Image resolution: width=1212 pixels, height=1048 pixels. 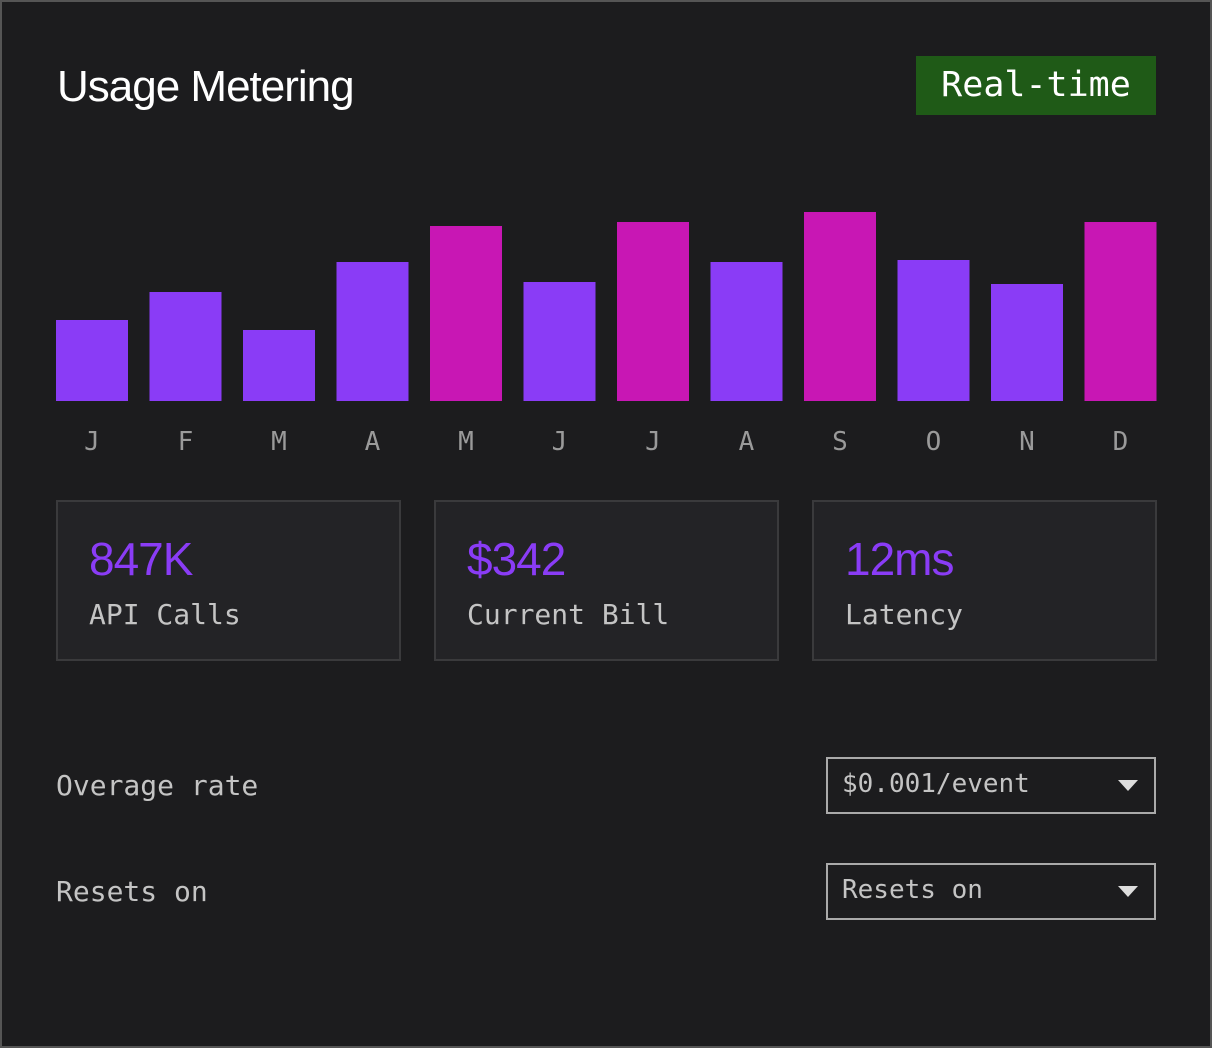 What do you see at coordinates (606, 580) in the screenshot?
I see `stat-card: $342 Current Bill` at bounding box center [606, 580].